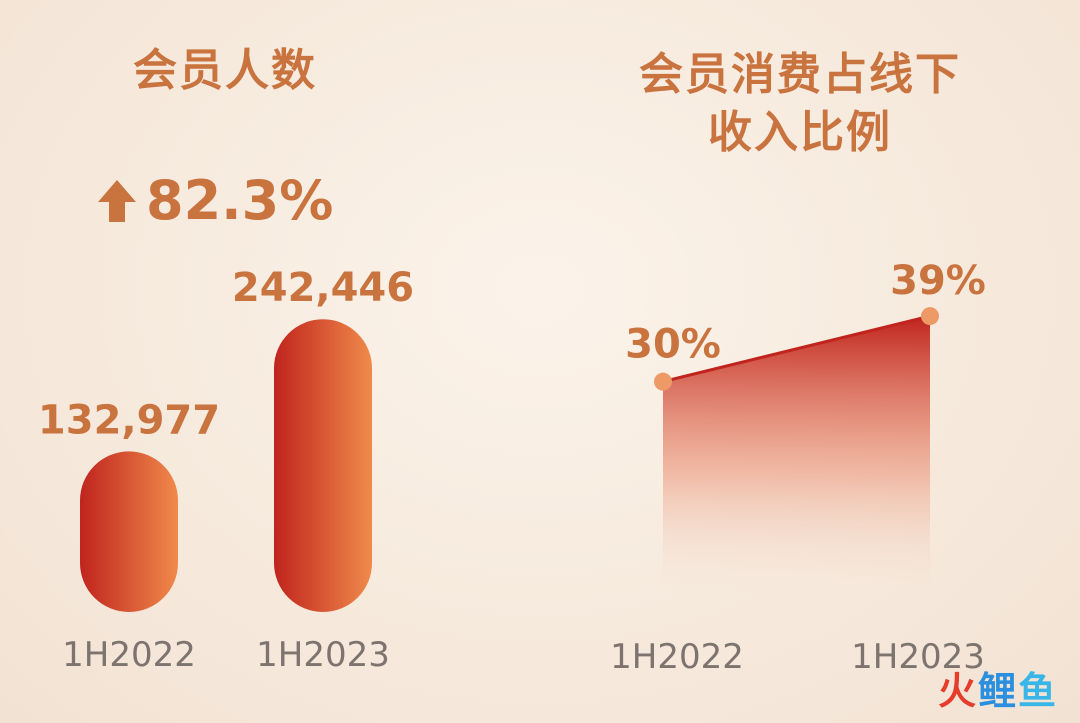 The height and width of the screenshot is (723, 1080). Describe the element at coordinates (796, 349) in the screenshot. I see `area-top-line` at that location.